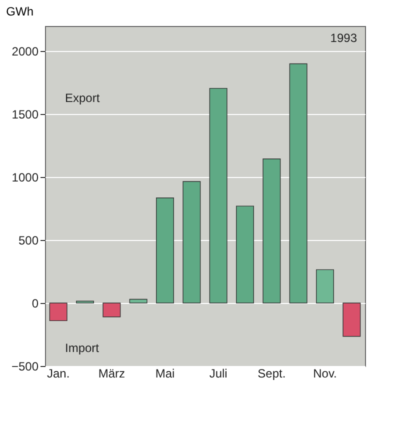  I want to click on y-tick-label: 1000, so click(25, 177).